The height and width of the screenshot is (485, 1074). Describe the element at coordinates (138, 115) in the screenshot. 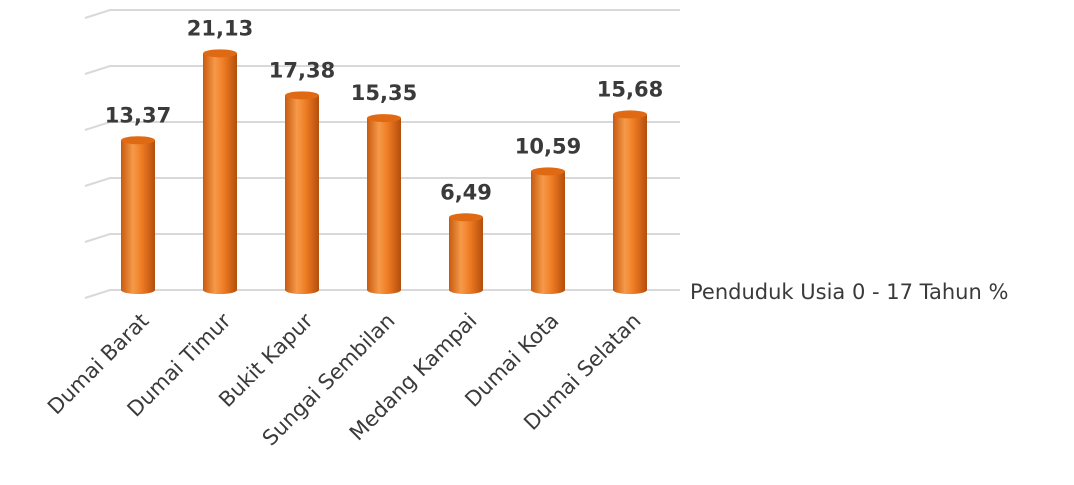

I see `data-label: 13,37` at that location.